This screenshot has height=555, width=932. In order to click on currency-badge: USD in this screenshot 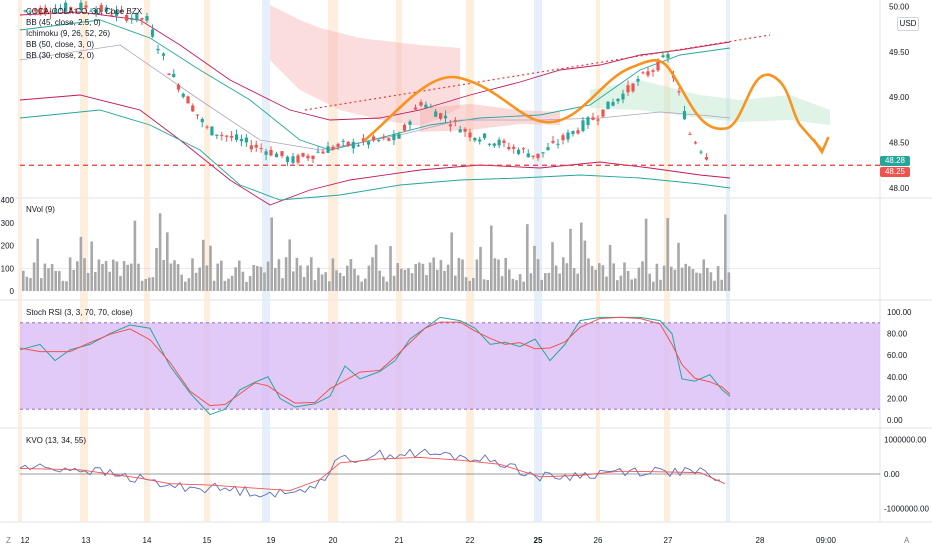, I will do `click(908, 24)`.